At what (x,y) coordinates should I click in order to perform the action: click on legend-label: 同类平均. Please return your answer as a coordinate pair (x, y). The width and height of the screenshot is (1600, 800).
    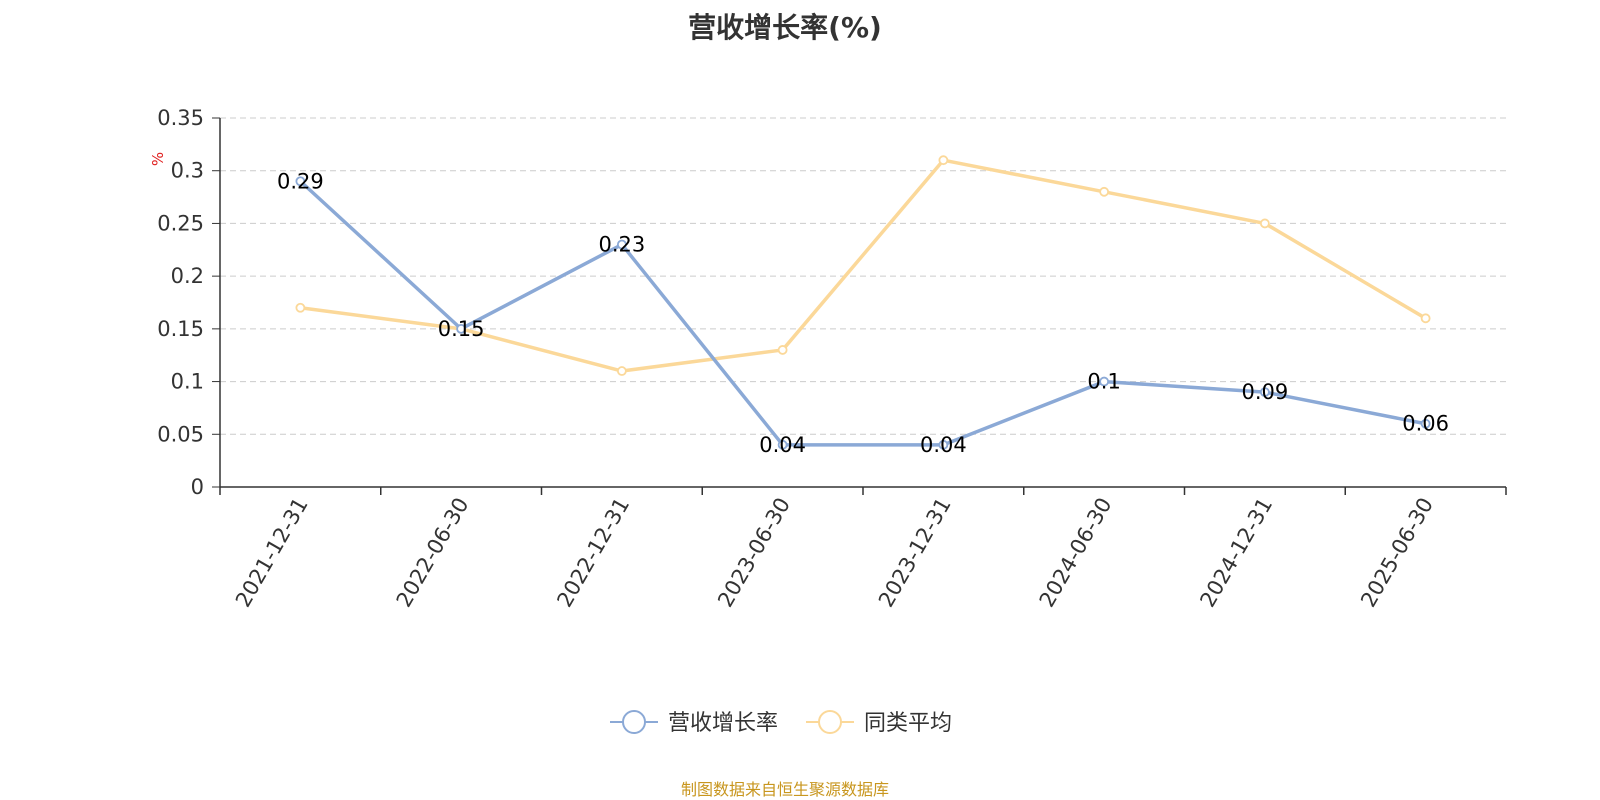
    Looking at the image, I should click on (908, 723).